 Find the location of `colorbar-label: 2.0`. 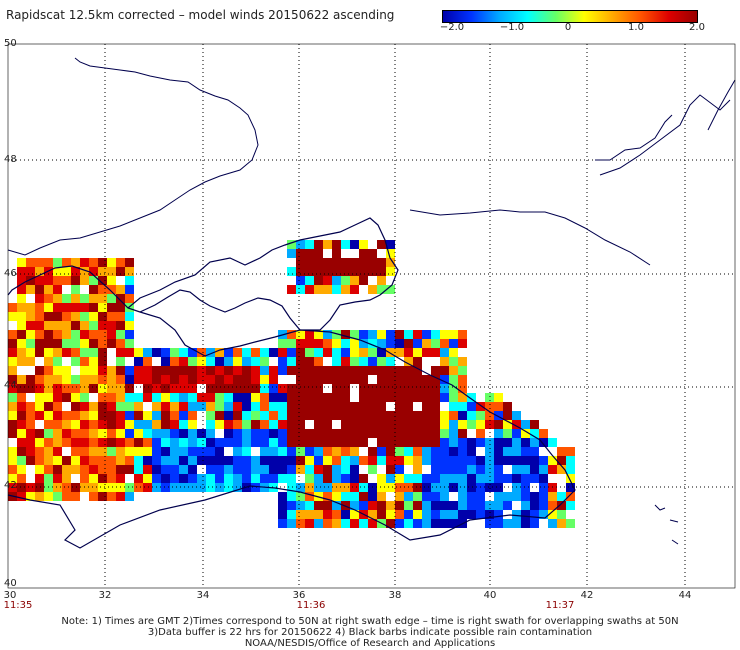

colorbar-label: 2.0 is located at coordinates (697, 27).